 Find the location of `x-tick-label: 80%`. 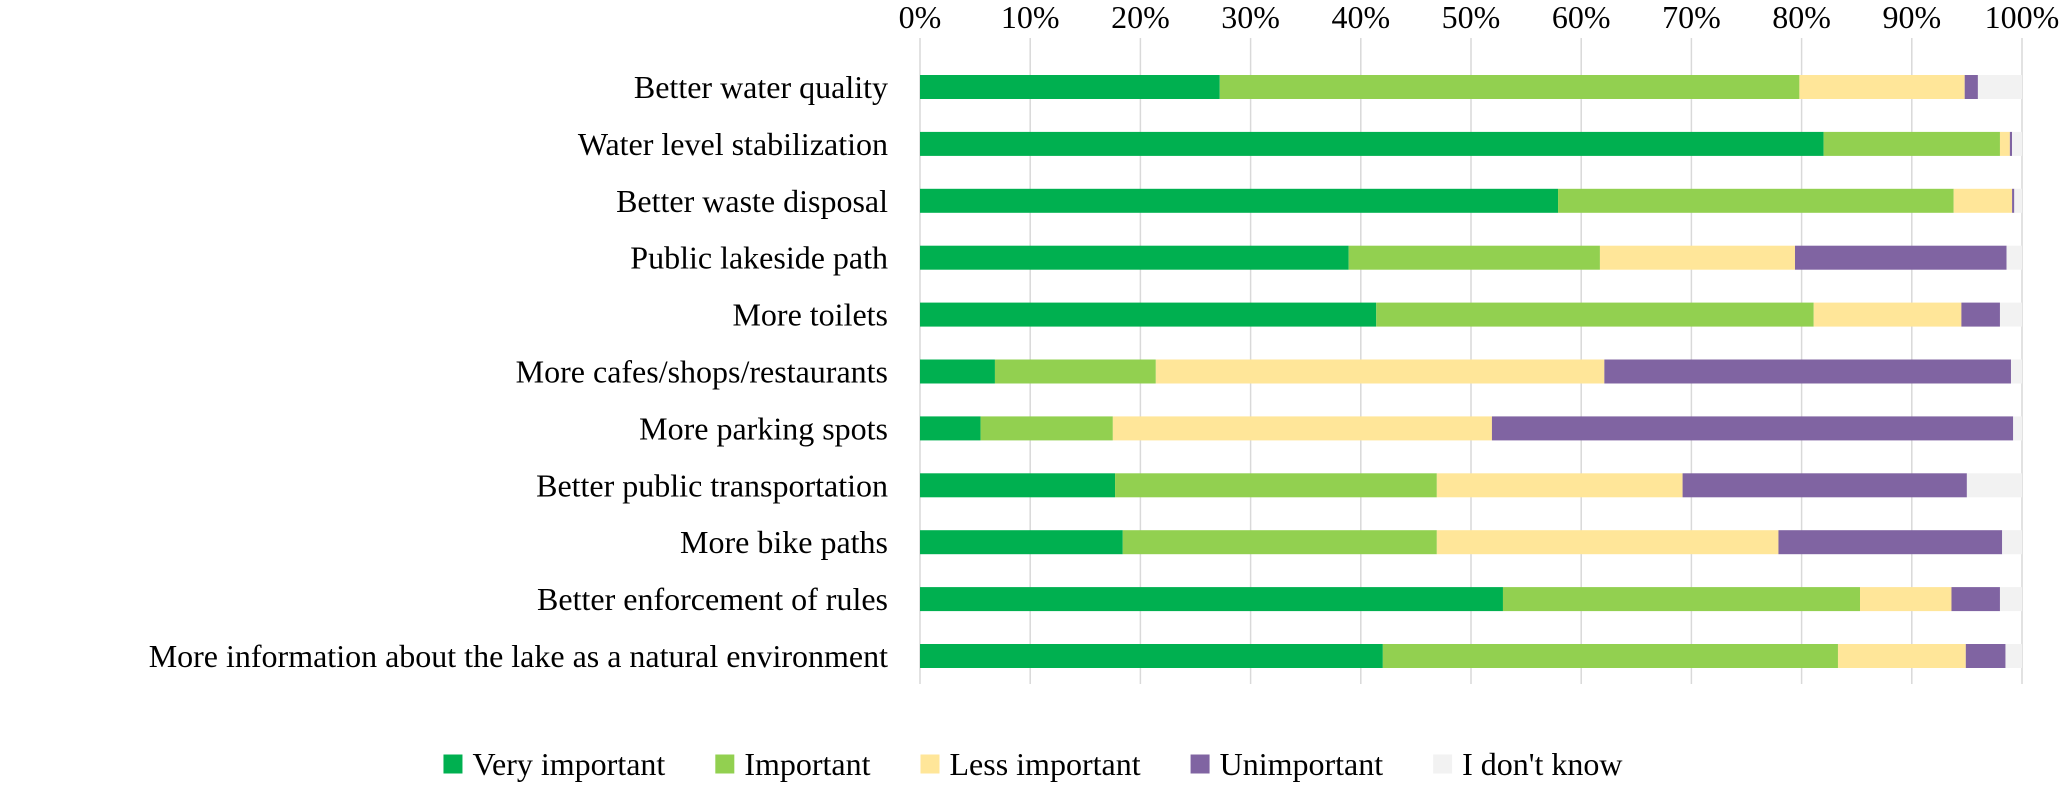

x-tick-label: 80% is located at coordinates (1801, 17).